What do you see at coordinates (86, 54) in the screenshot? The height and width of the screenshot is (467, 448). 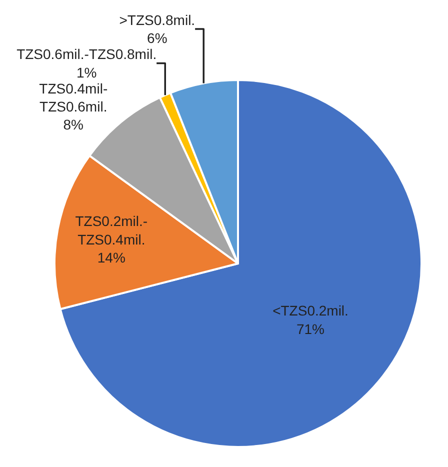 I see `slice-label: TZS0.6mil.-TZS0.8mil.` at bounding box center [86, 54].